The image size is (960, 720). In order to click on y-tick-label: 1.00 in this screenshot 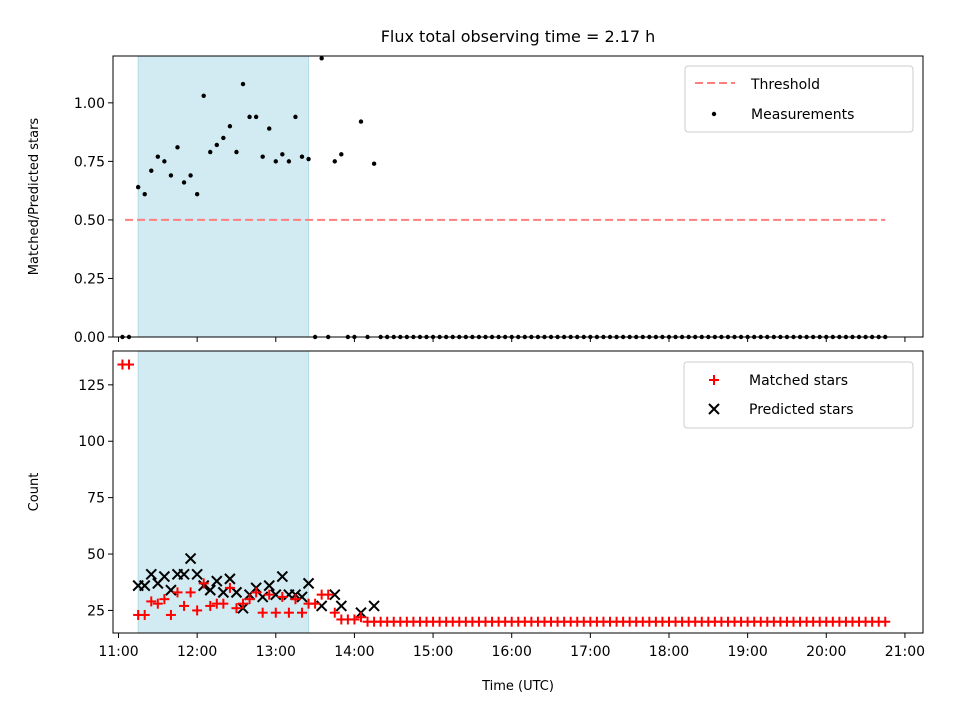, I will do `click(89, 104)`.